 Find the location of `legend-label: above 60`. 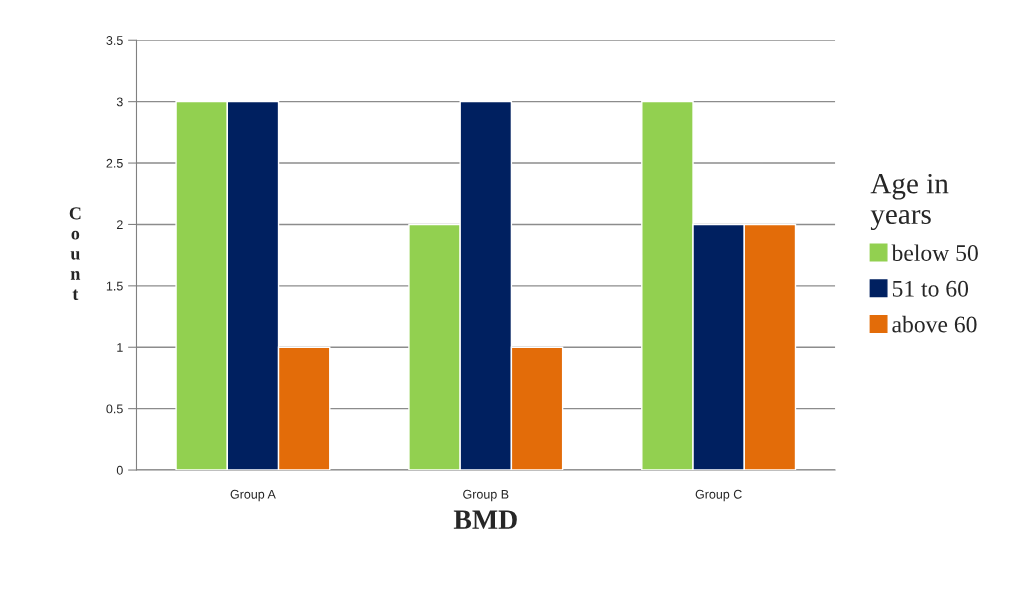

legend-label: above 60 is located at coordinates (934, 324).